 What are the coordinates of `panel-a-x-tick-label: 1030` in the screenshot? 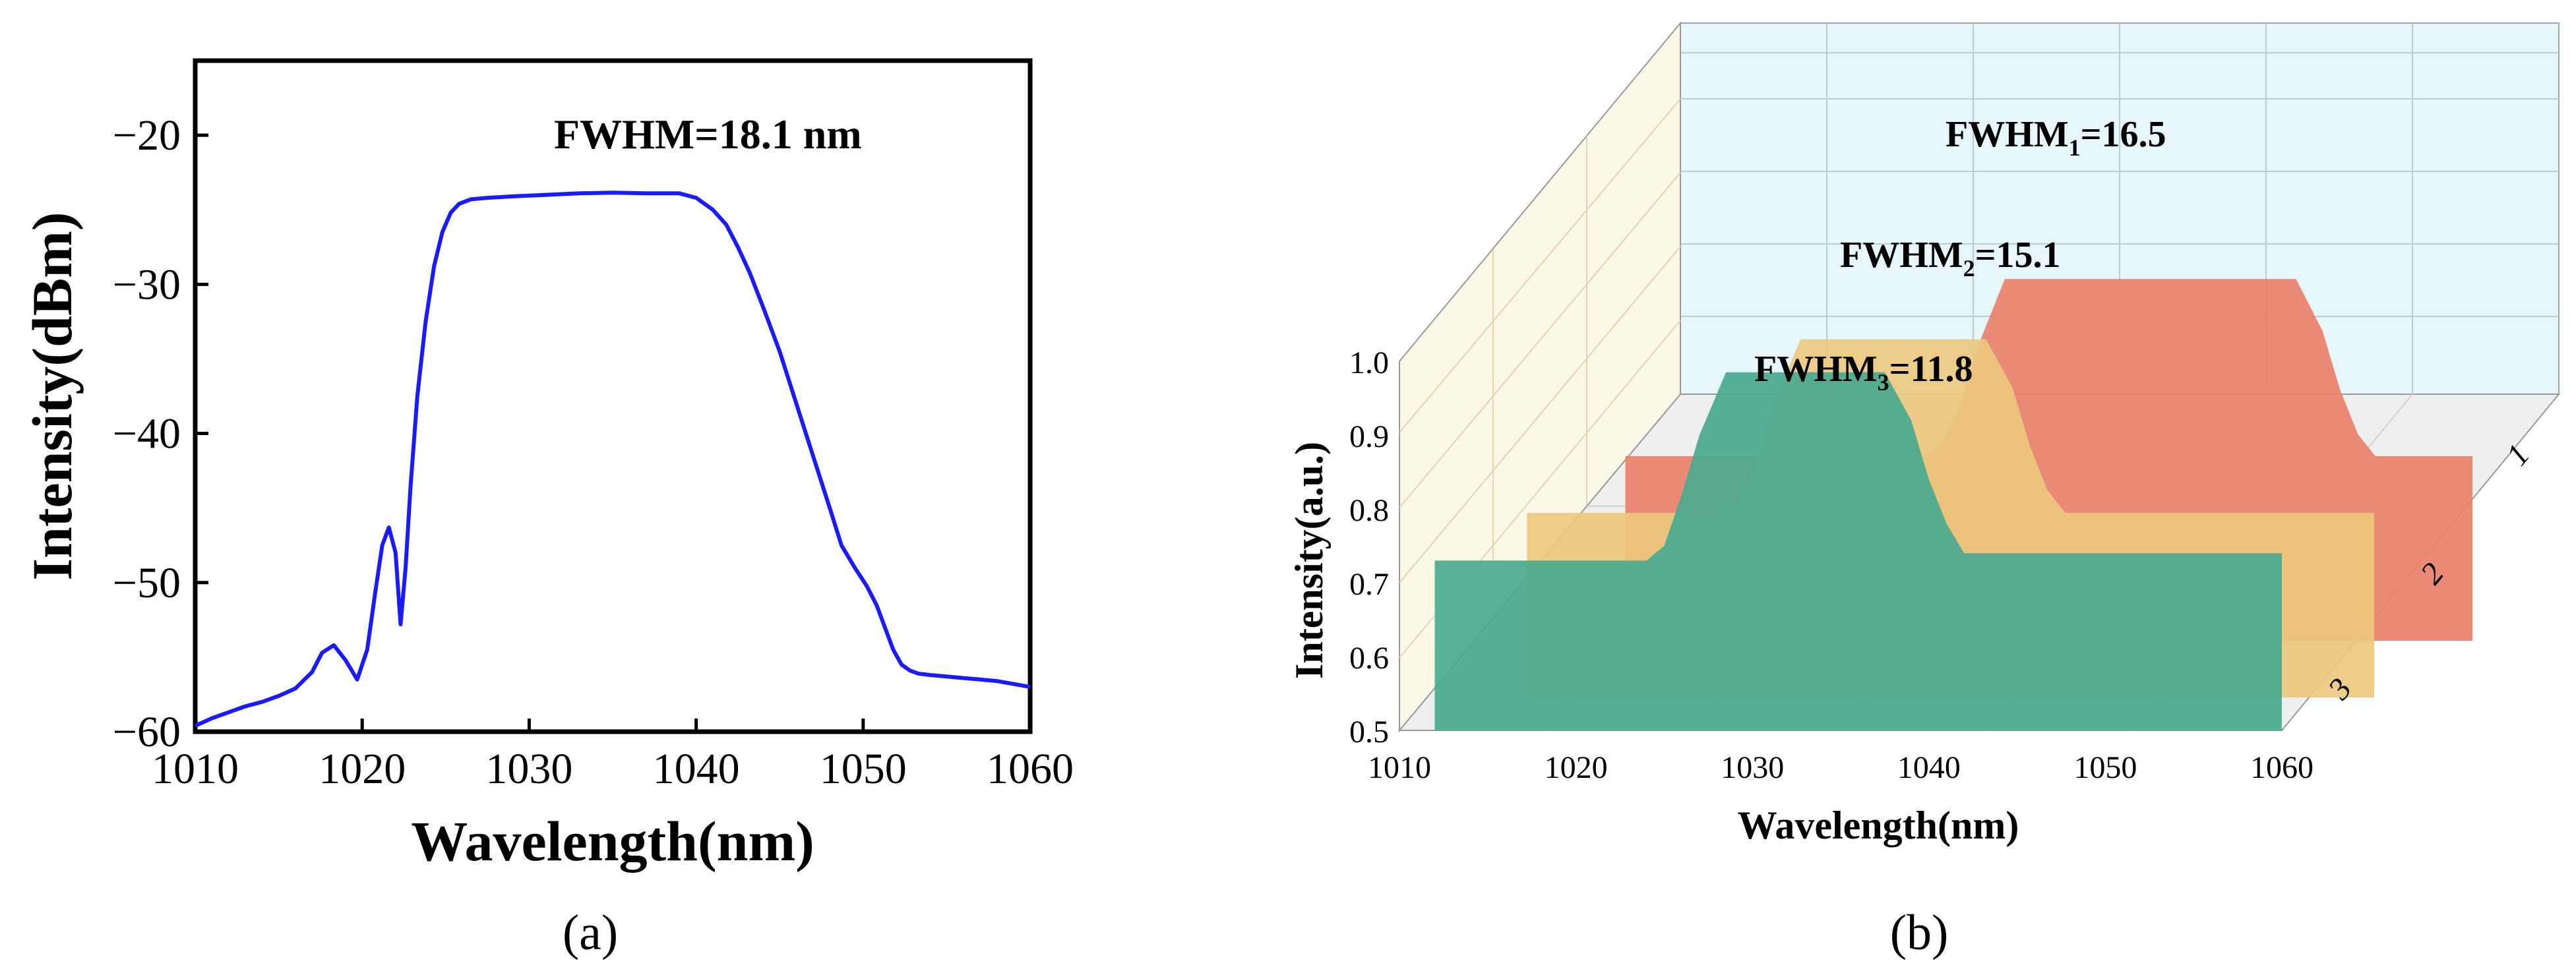 It's located at (528, 769).